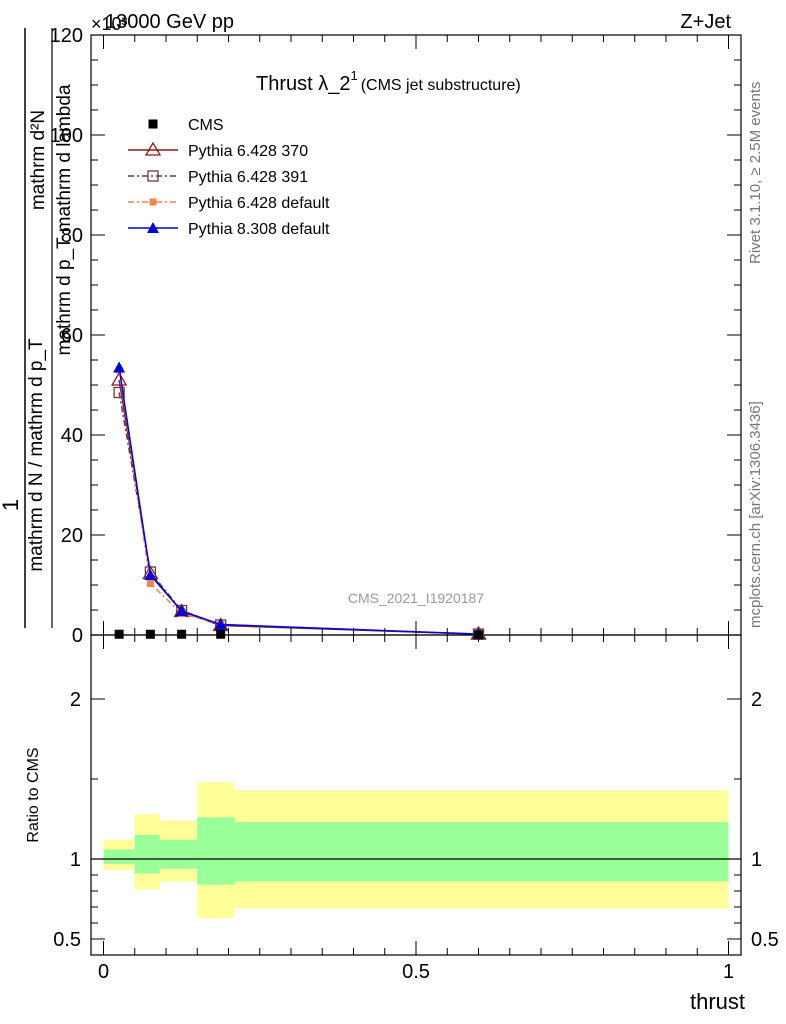 The width and height of the screenshot is (786, 1024). Describe the element at coordinates (717, 1001) in the screenshot. I see `x-axis-label: thrust` at that location.